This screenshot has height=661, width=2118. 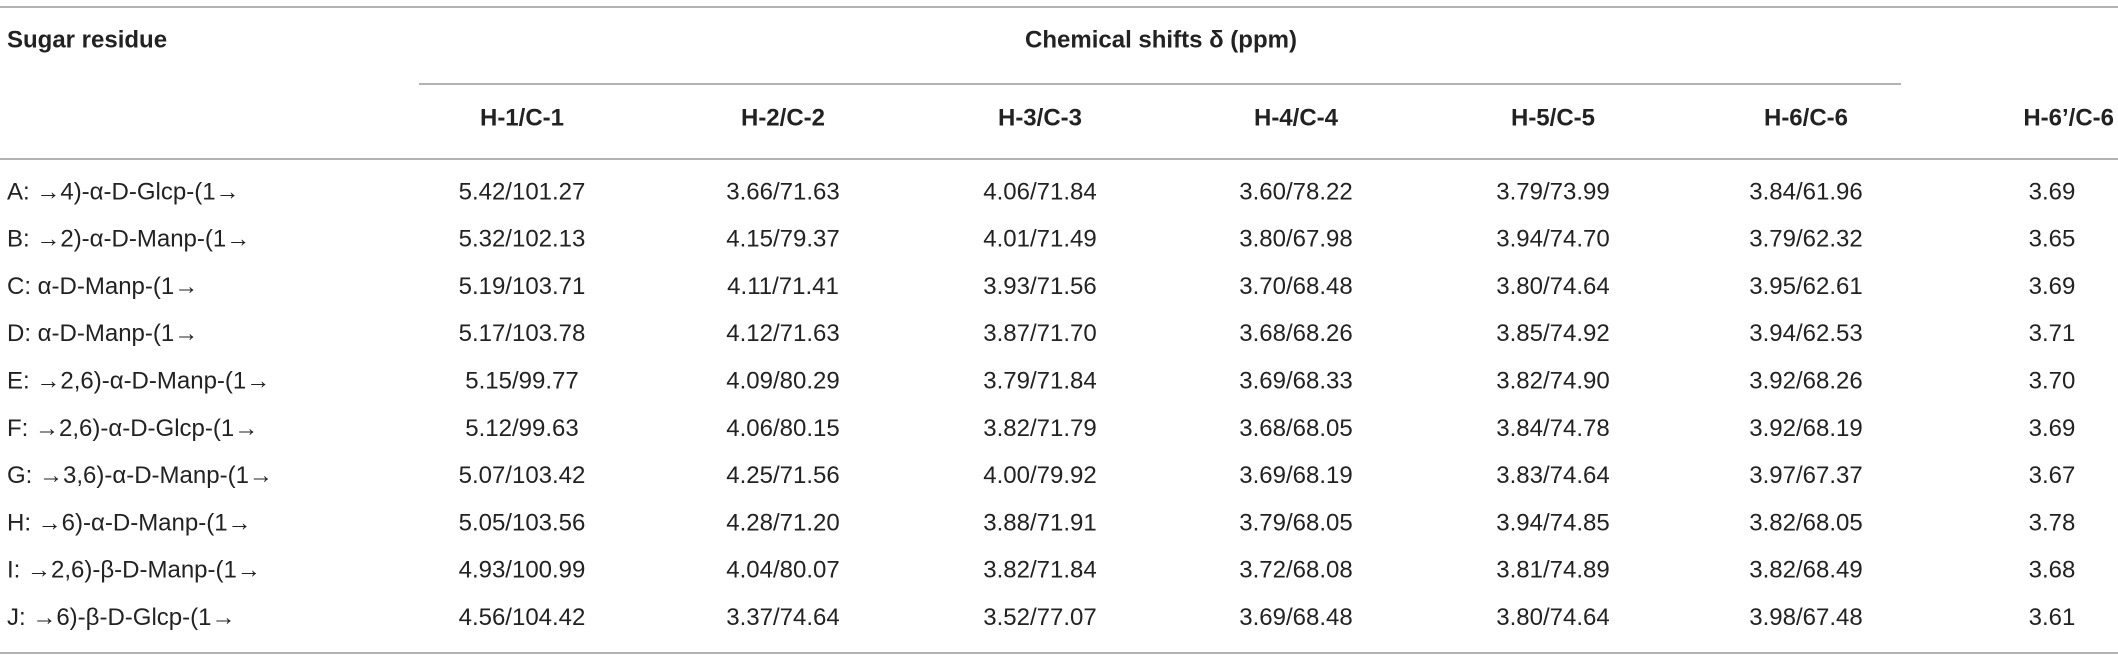 I want to click on cell: 3.67, so click(x=2052, y=475).